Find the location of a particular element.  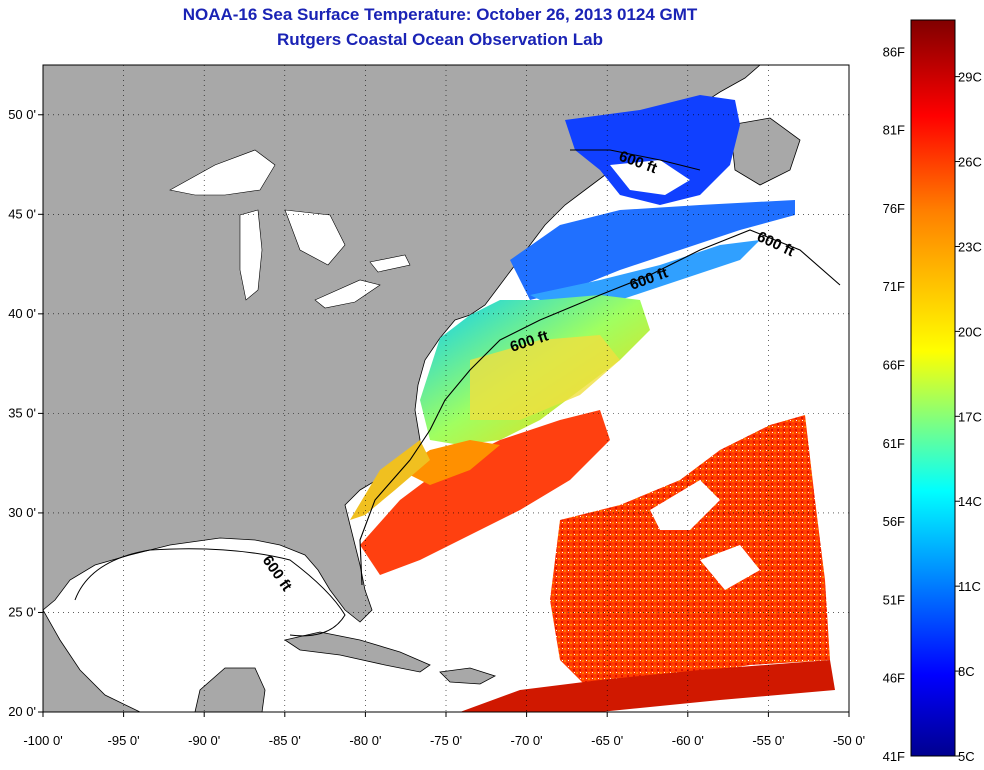

land-cuba is located at coordinates (357, 652).